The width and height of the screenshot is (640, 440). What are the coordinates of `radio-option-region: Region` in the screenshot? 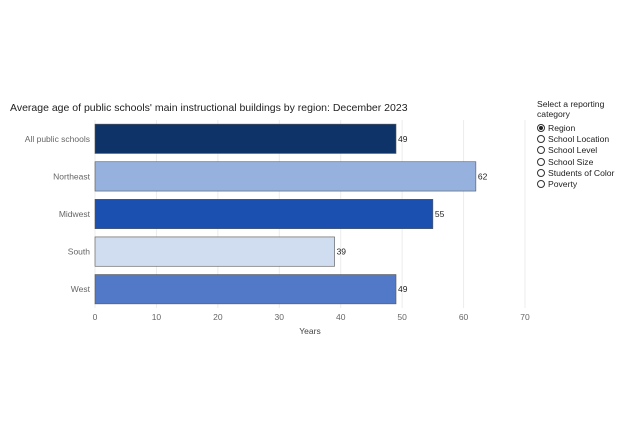 It's located at (586, 127).